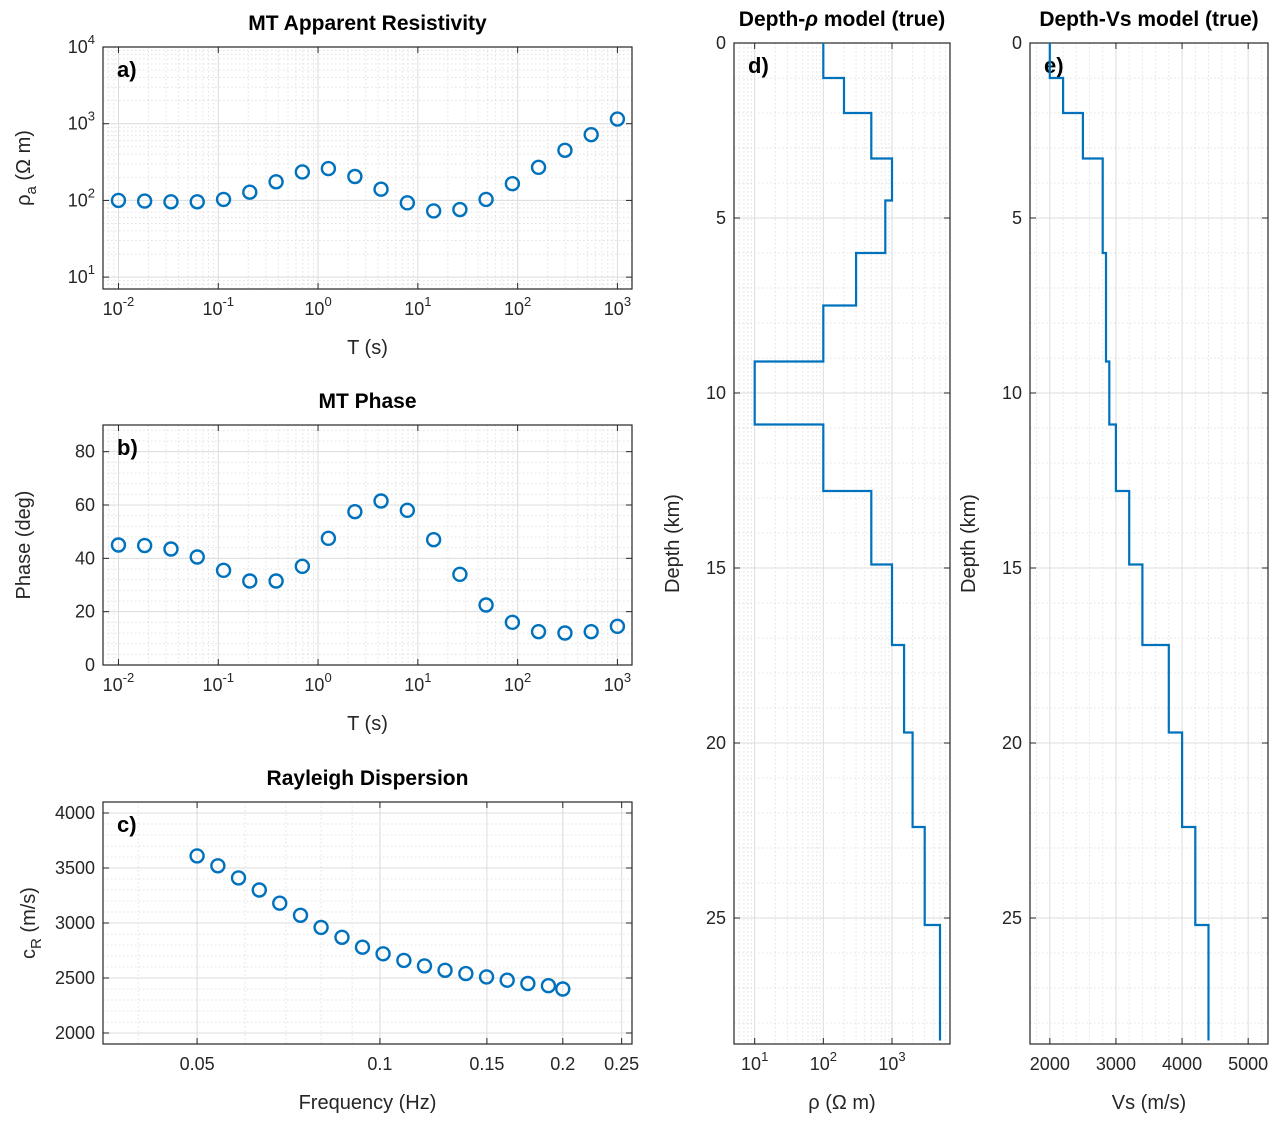  I want to click on x-tick-label: 0.2, so click(562, 1064).